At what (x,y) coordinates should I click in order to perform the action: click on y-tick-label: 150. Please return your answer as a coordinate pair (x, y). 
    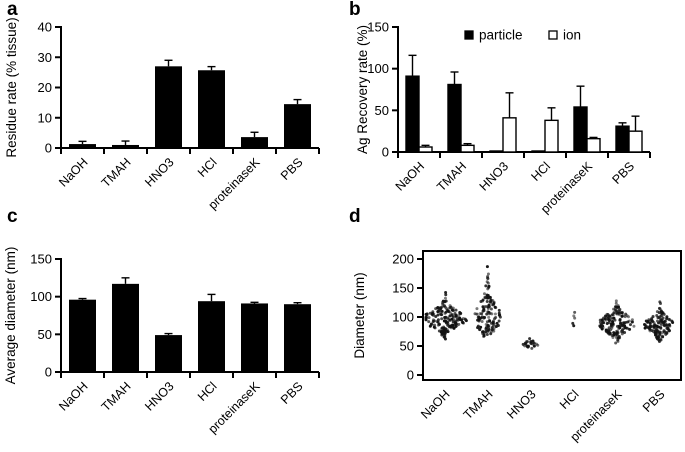
    Looking at the image, I should click on (378, 27).